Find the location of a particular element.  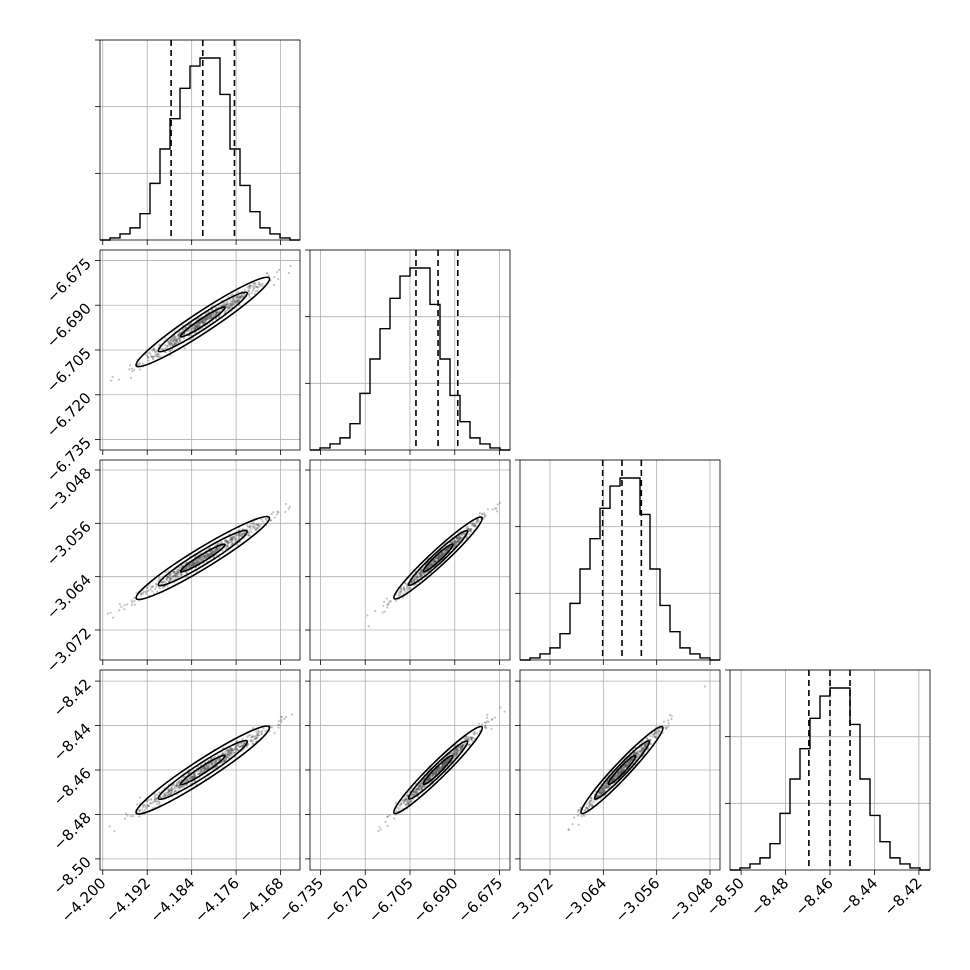

y-tick-label: −8.46 is located at coordinates (72, 786).